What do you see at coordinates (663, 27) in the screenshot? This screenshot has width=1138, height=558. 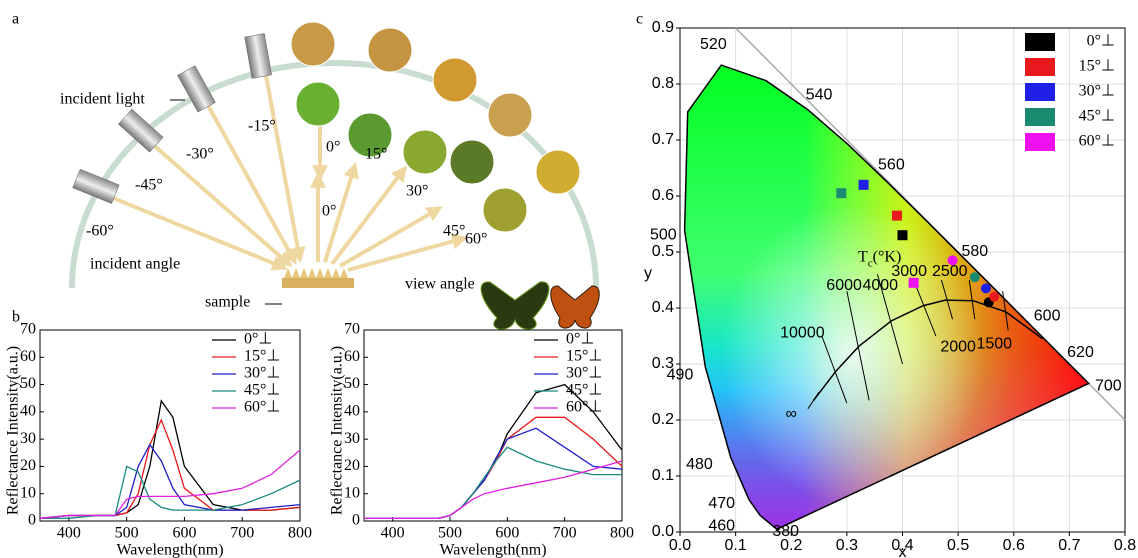 I see `y-tick-label: 0.9` at bounding box center [663, 27].